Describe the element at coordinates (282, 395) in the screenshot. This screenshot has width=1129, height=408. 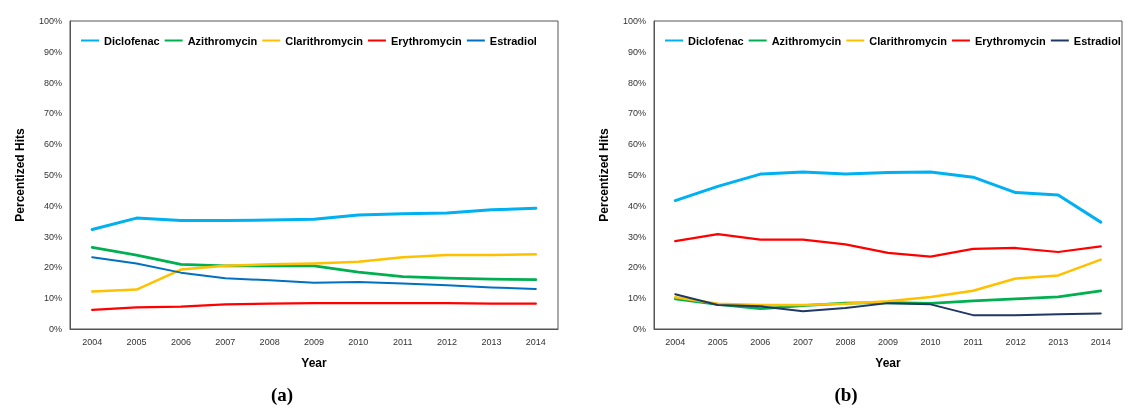
I see `text: (a)` at that location.